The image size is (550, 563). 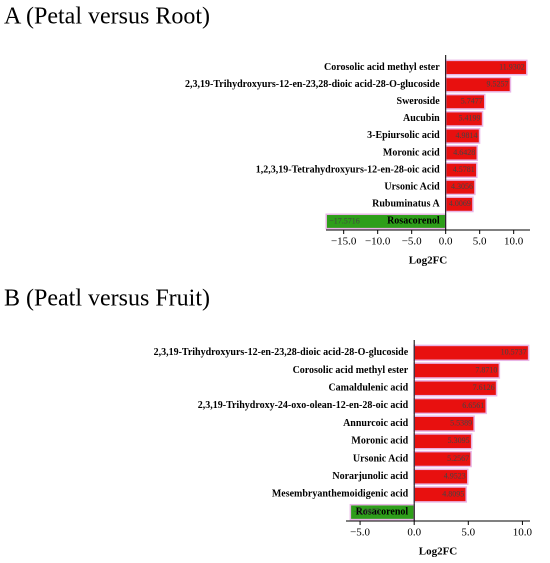 What do you see at coordinates (484, 387) in the screenshot?
I see `value-label: 7.6126` at bounding box center [484, 387].